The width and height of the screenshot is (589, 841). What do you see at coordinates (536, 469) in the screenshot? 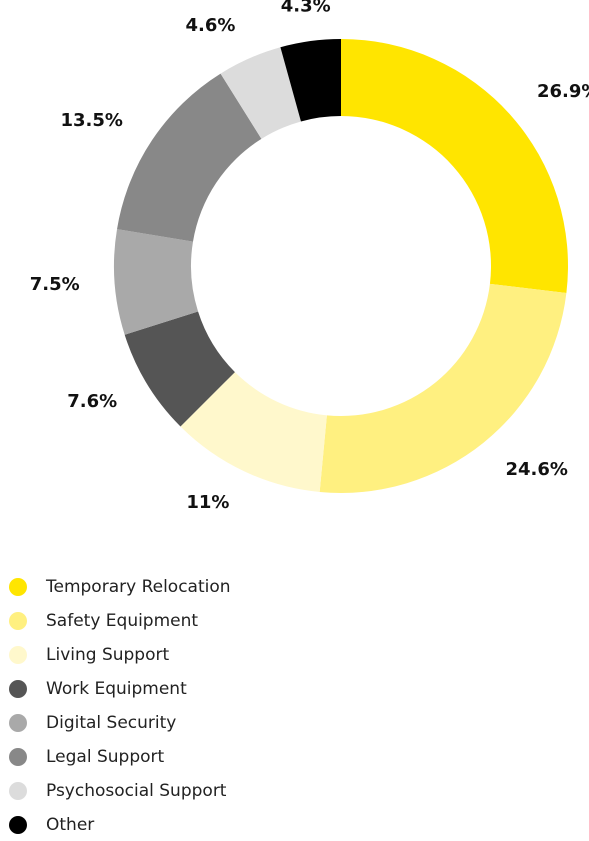
I see `value-label: 24.6%` at bounding box center [536, 469].